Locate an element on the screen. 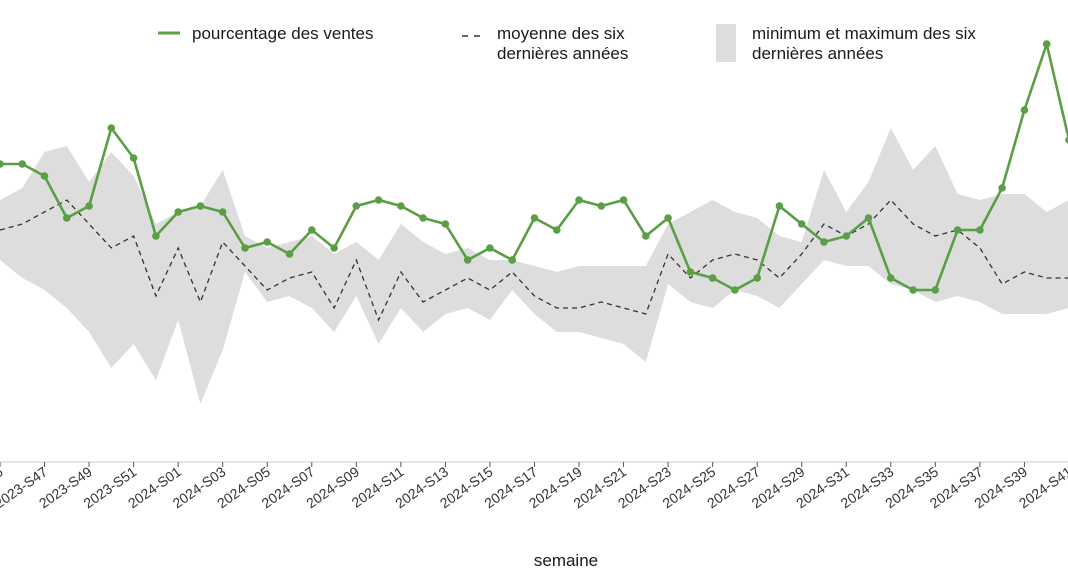 Image resolution: width=1068 pixels, height=580 pixels. legend-item-sales: pourcentage des ventes is located at coordinates (264, 34).